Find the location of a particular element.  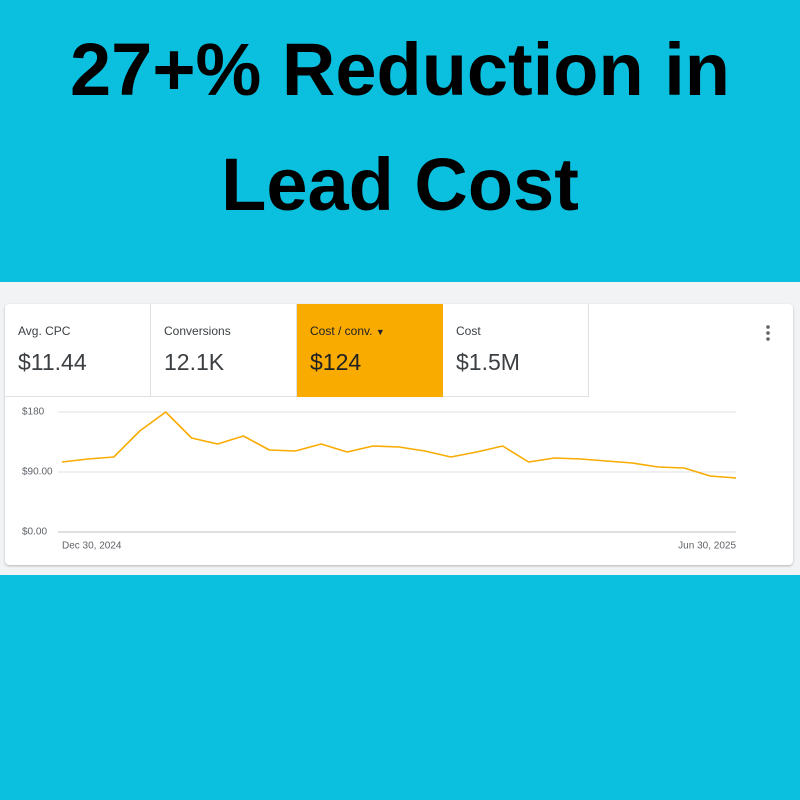

metric-label: Conversions is located at coordinates (197, 331).